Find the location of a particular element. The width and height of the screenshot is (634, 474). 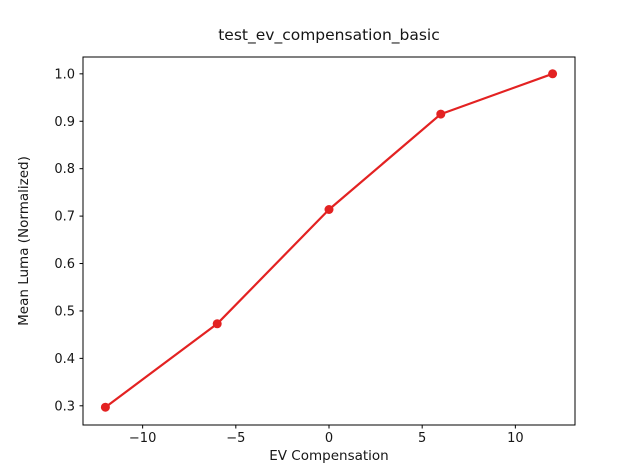

y-tick-label: 0.5 is located at coordinates (64, 311).